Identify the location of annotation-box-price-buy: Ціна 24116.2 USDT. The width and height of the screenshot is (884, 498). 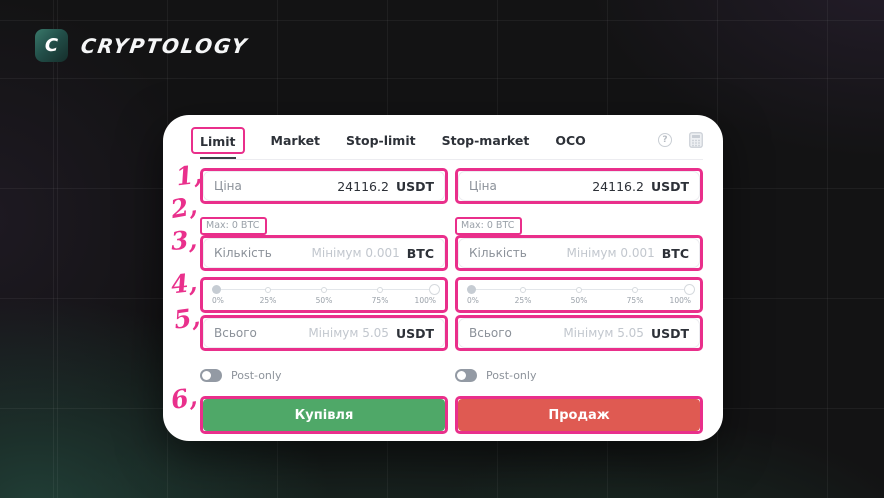
(324, 186).